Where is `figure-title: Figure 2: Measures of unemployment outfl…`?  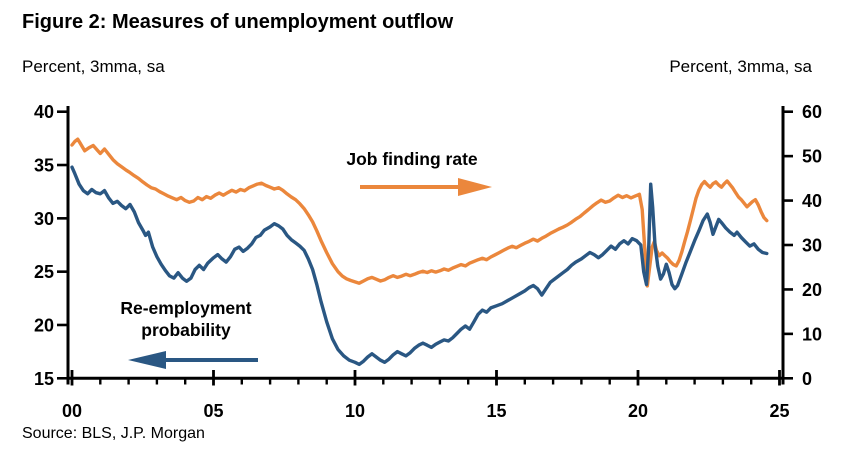 figure-title: Figure 2: Measures of unemployment outfl… is located at coordinates (238, 22).